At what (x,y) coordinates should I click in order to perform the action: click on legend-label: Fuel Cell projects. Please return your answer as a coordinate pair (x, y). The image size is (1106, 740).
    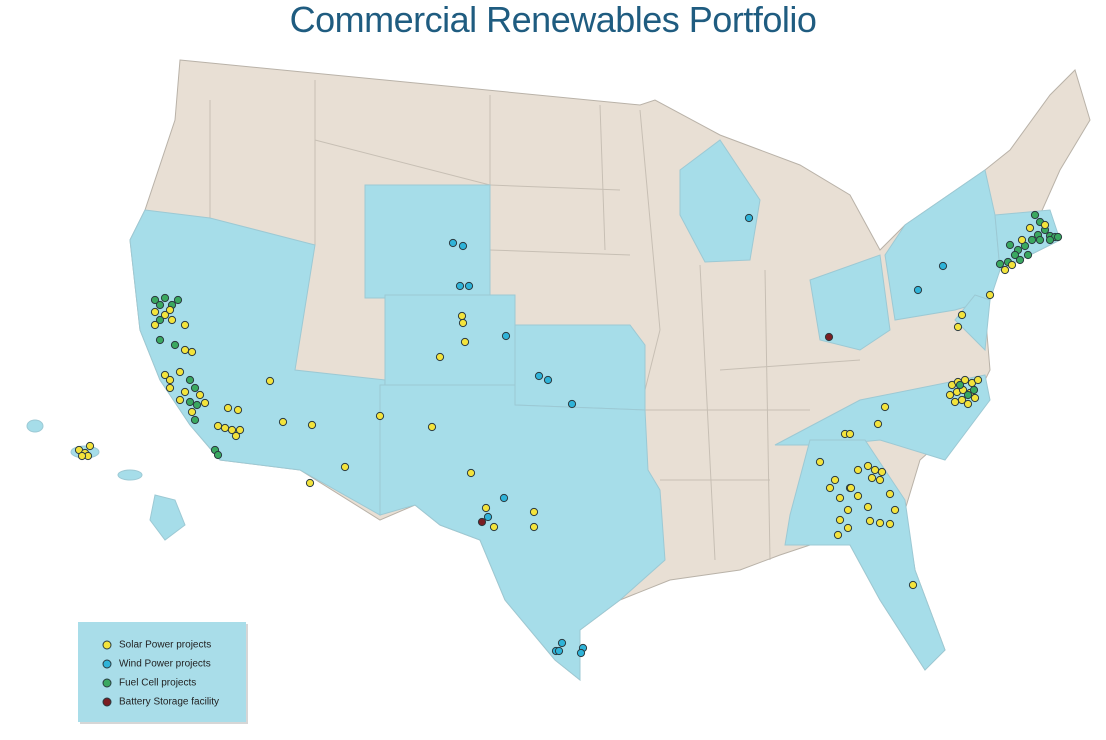
    Looking at the image, I should click on (157, 683).